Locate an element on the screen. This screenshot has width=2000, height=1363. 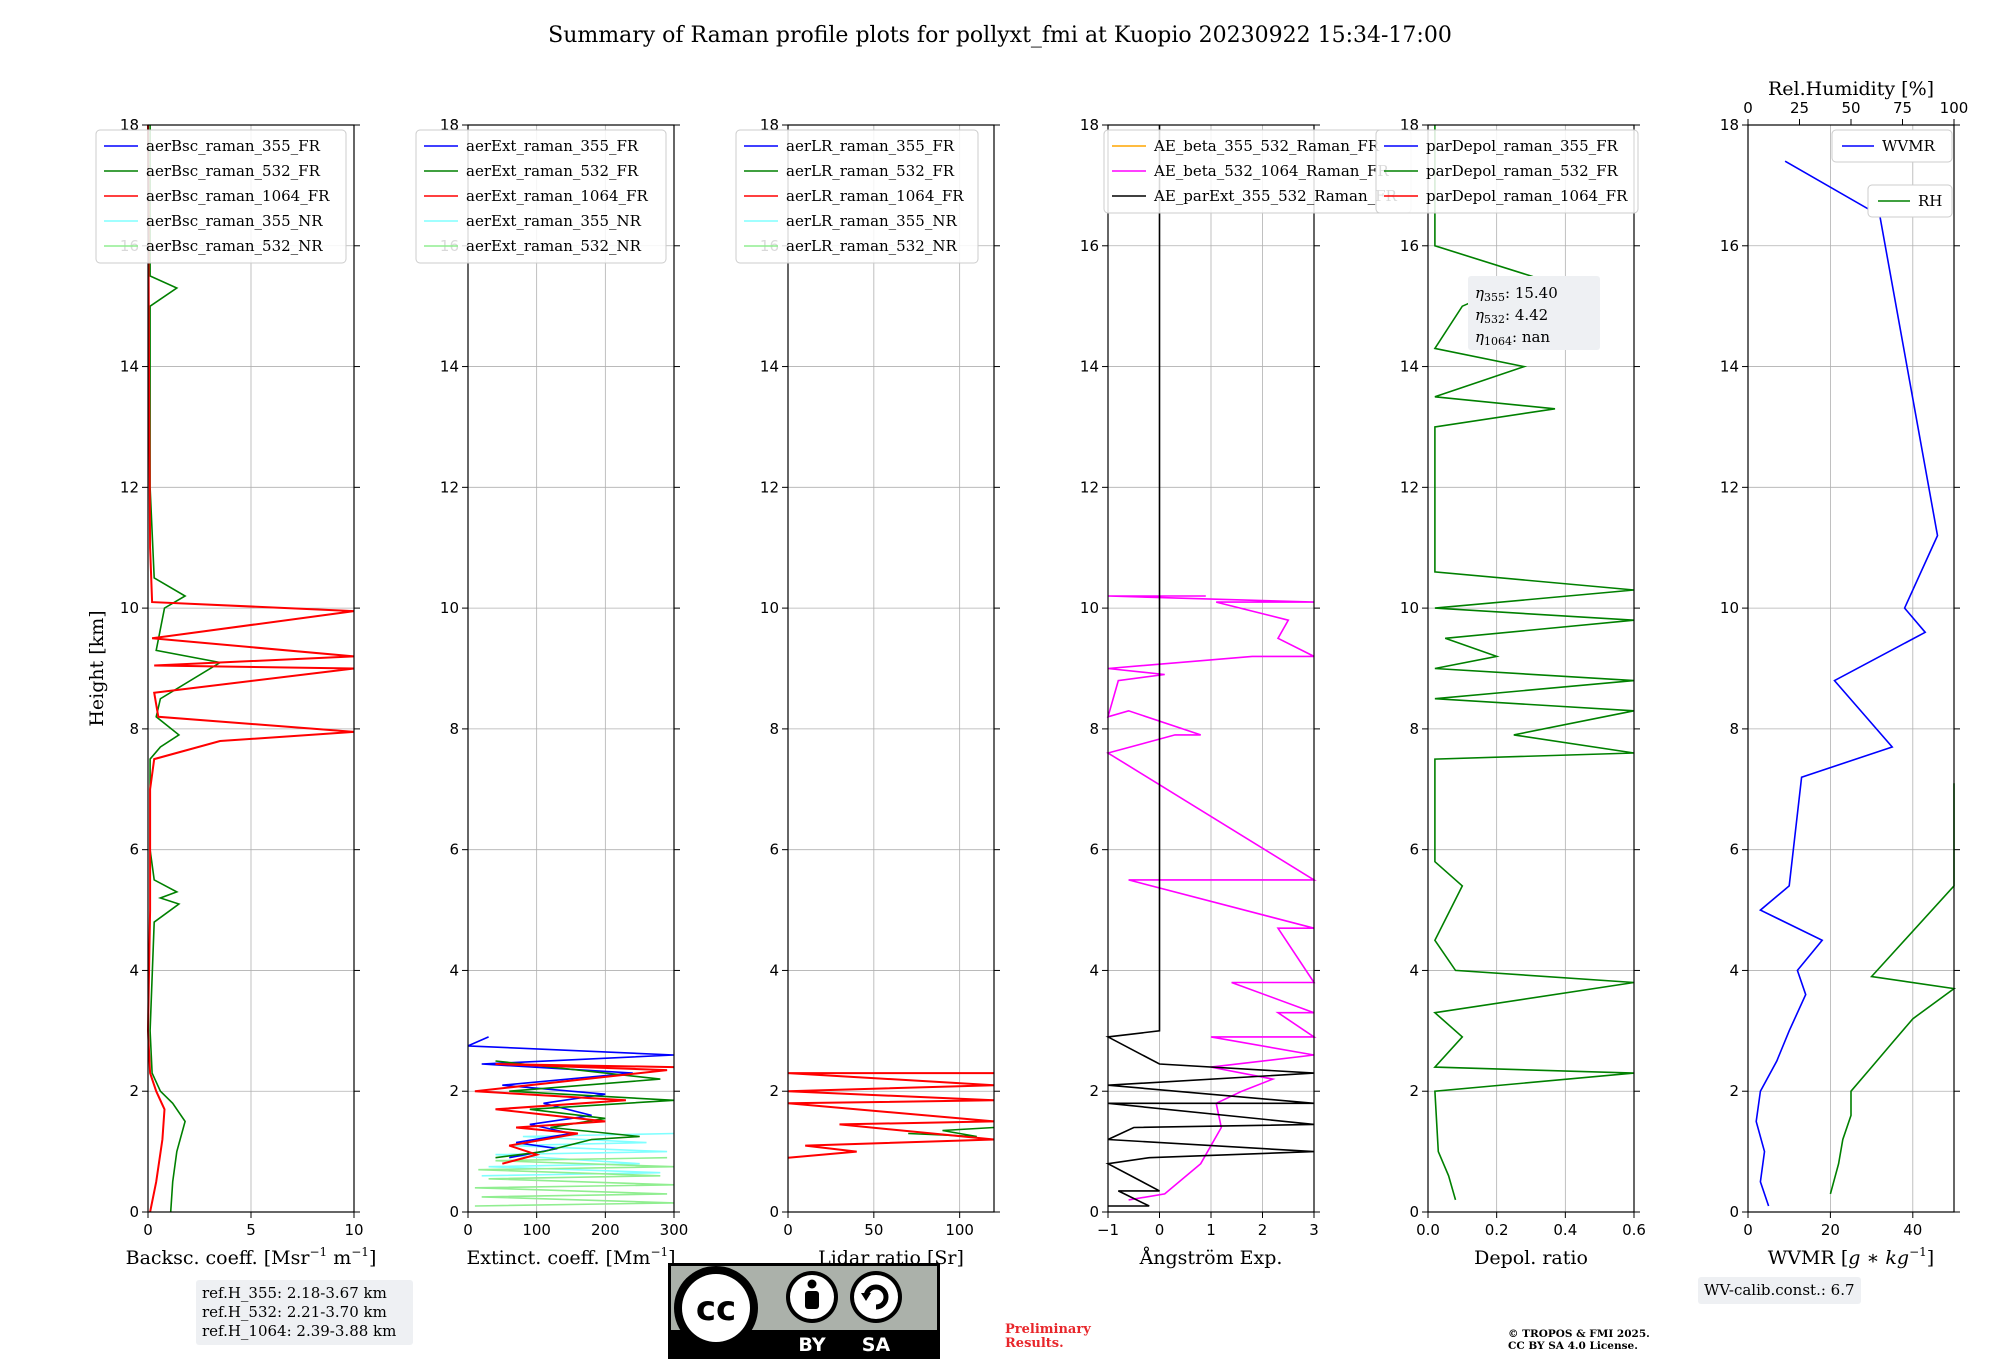
x-tick-label: 0.4 is located at coordinates (1565, 1230).